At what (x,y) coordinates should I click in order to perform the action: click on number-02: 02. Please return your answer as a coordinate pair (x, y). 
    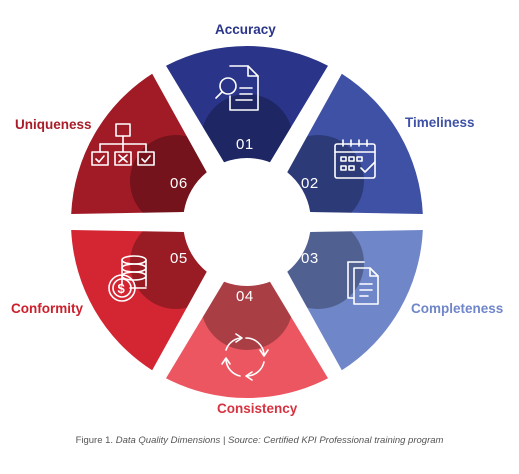
    Looking at the image, I should click on (310, 183).